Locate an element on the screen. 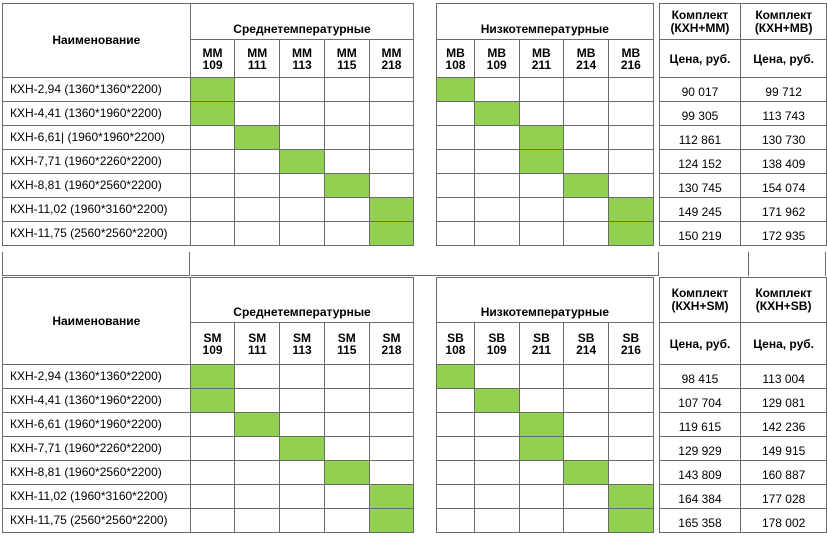 This screenshot has width=827, height=541. table-row: КХН-4,41 (1360*1960*2200) 107 704 129 081 is located at coordinates (414, 400).